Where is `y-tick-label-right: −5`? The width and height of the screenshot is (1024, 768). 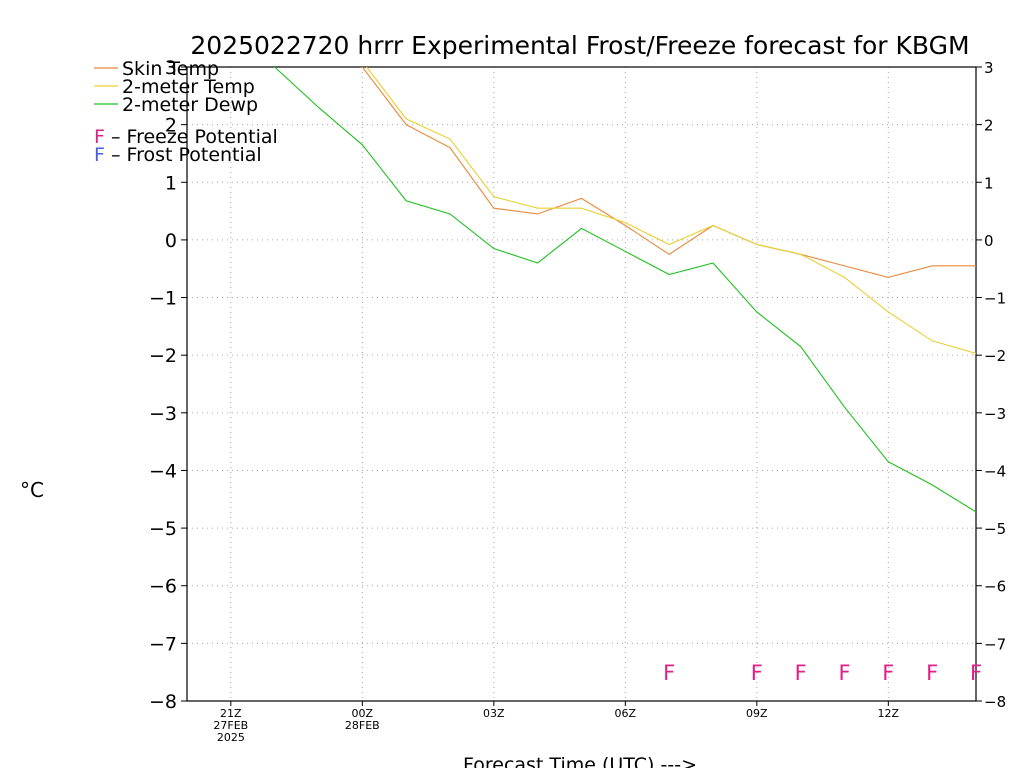 y-tick-label-right: −5 is located at coordinates (995, 529).